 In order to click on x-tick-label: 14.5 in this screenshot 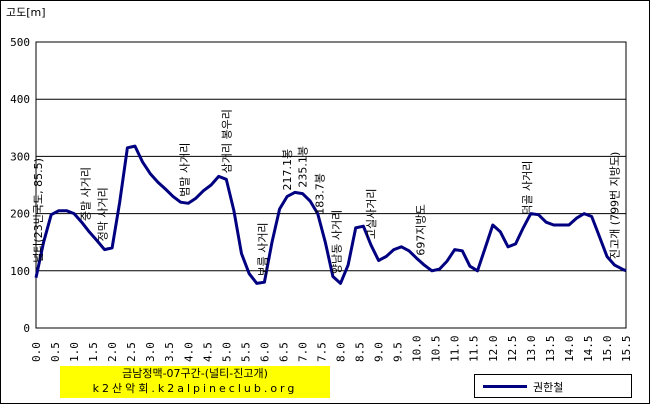, I will do `click(588, 349)`.